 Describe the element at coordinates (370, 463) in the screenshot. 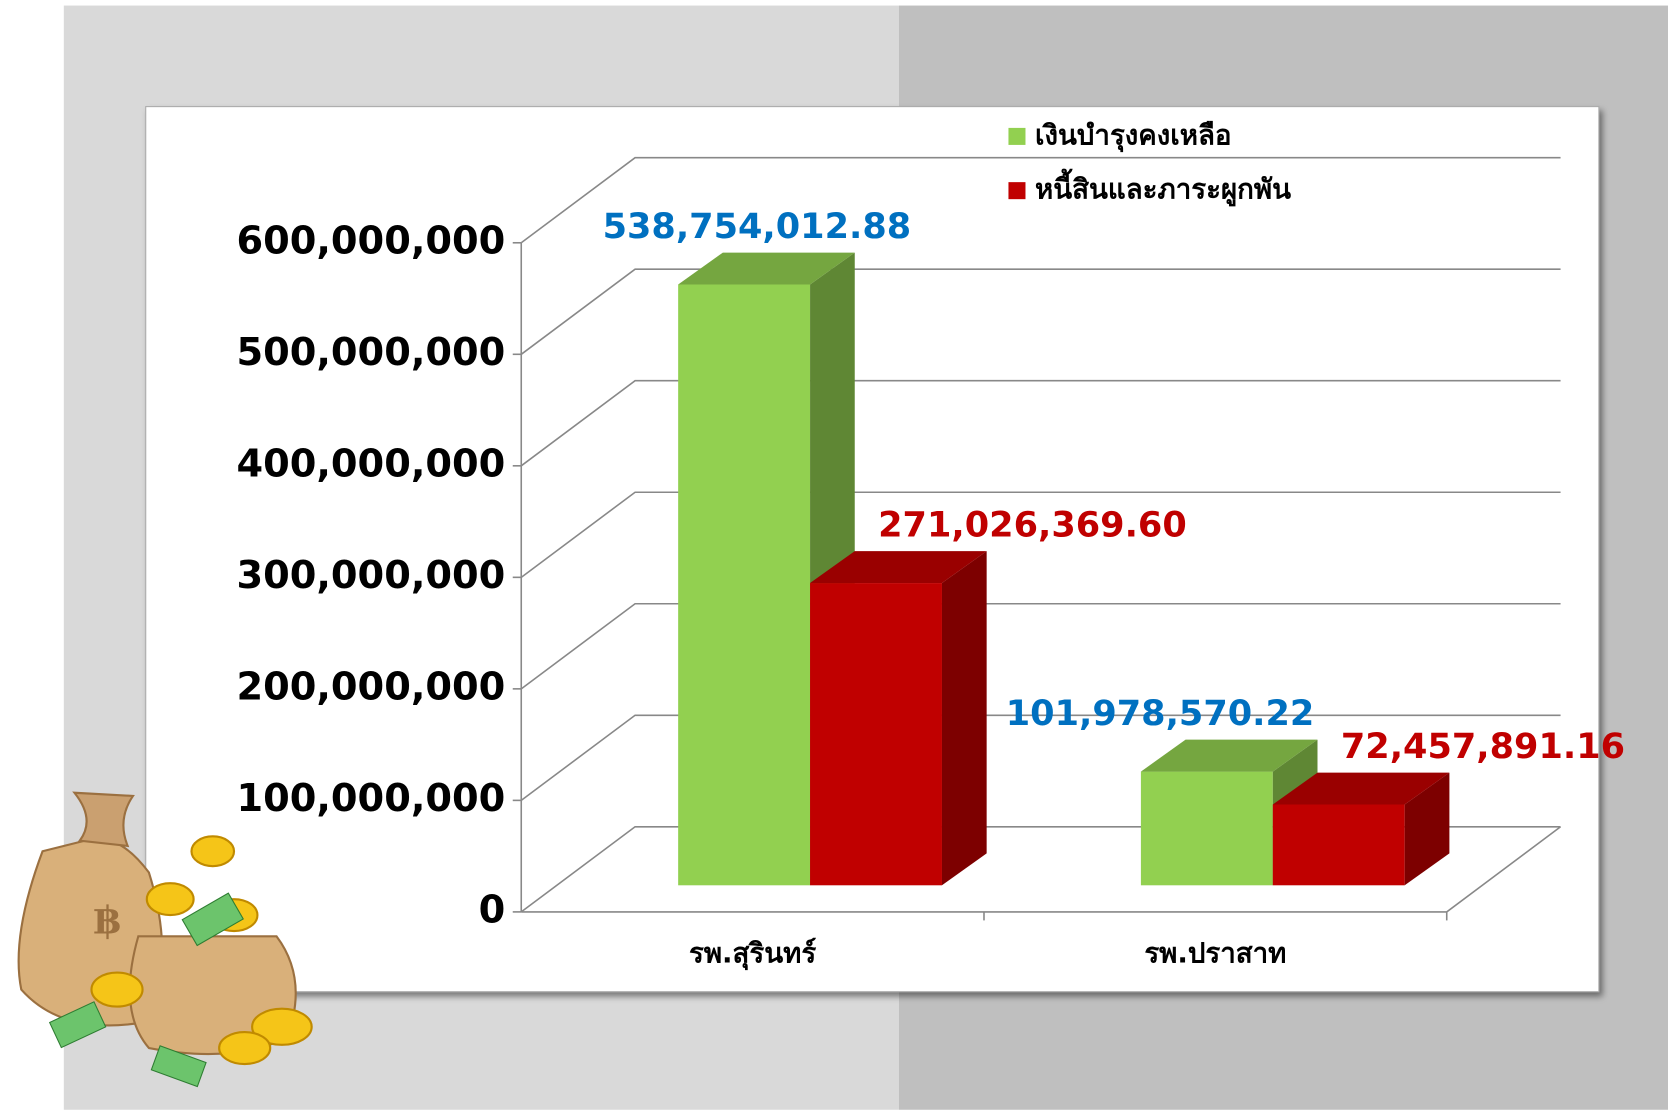

I see `y-tick-label: 400,000,000` at that location.